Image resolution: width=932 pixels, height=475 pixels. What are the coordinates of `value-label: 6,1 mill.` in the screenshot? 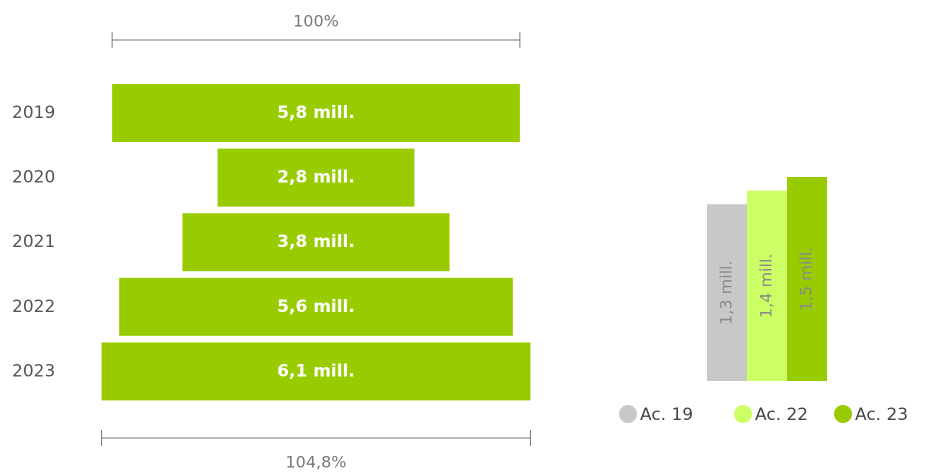 It's located at (316, 371).